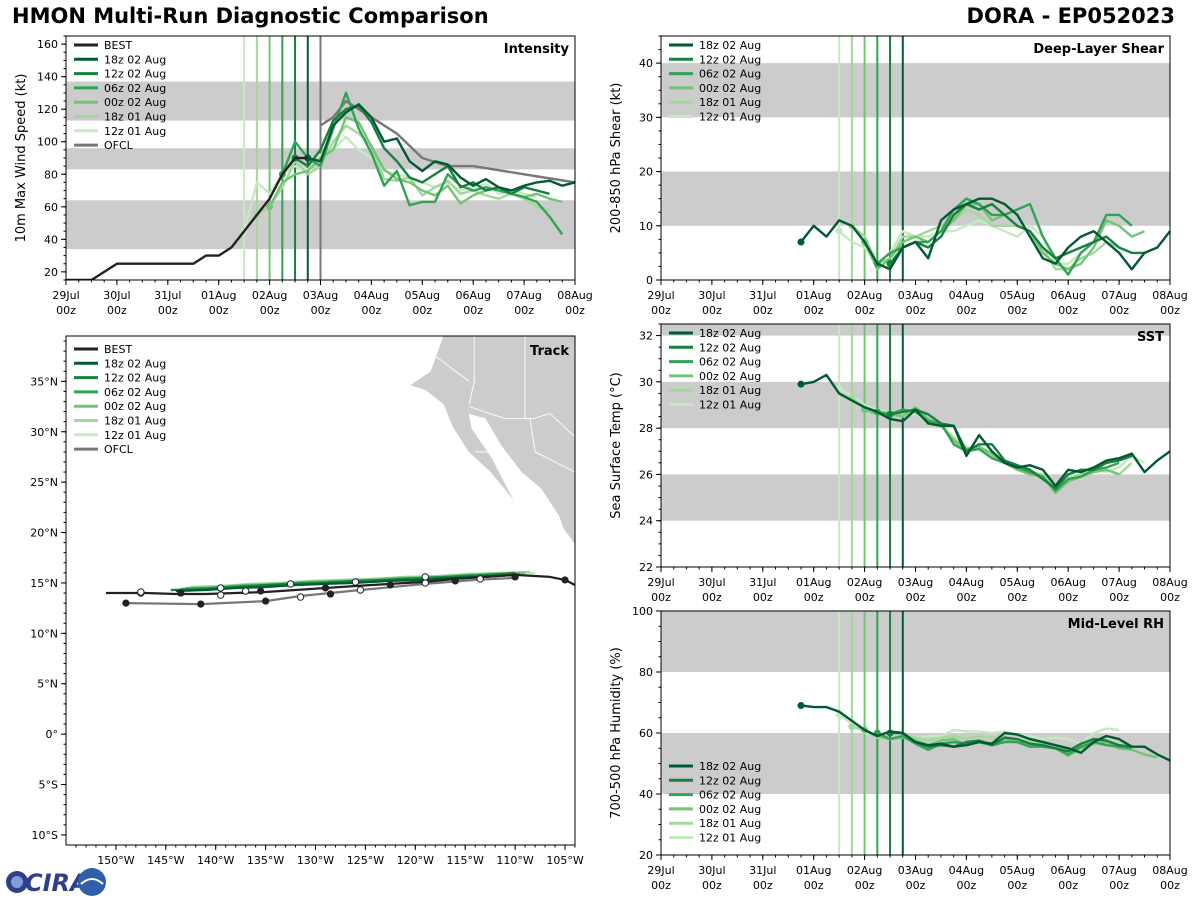 This screenshot has height=900, width=1200. What do you see at coordinates (422, 295) in the screenshot?
I see `x-tick-label: 05Aug` at bounding box center [422, 295].